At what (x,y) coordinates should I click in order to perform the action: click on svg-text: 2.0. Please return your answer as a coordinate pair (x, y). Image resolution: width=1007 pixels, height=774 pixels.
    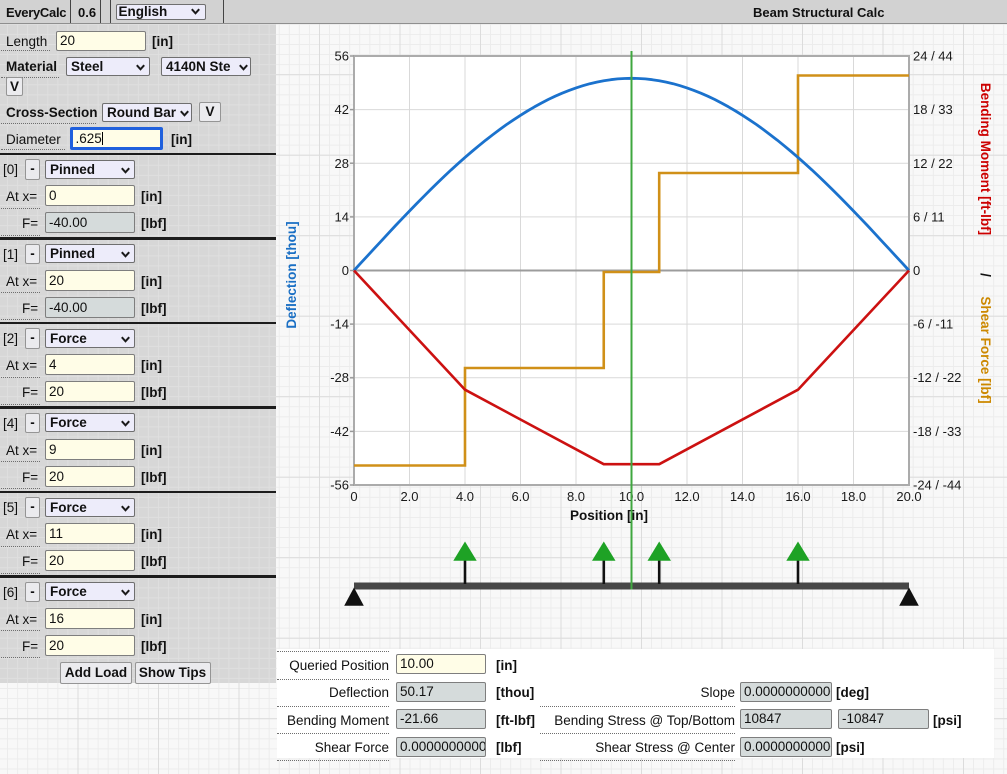
    Looking at the image, I should click on (409, 496).